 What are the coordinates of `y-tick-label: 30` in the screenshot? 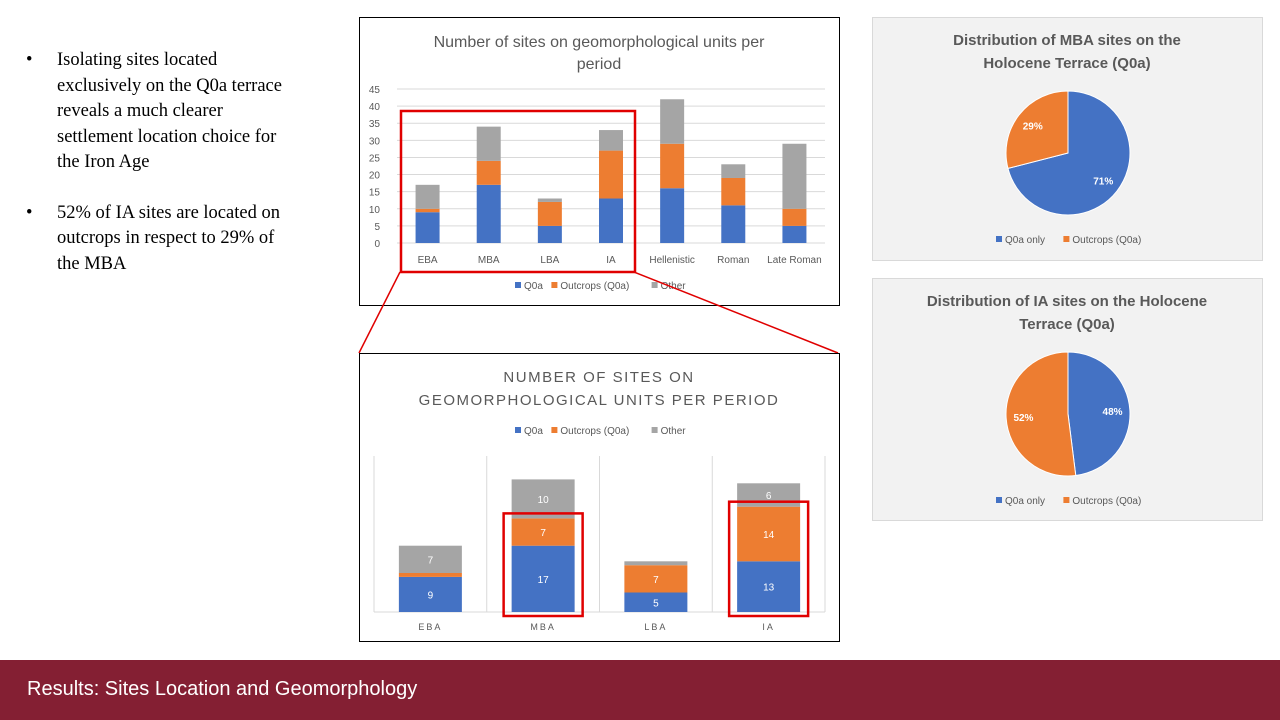 It's located at (375, 141).